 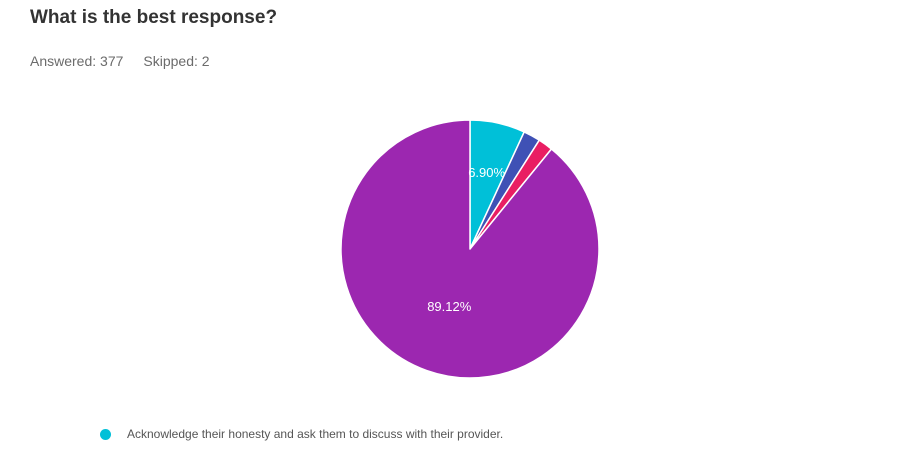 What do you see at coordinates (154, 17) in the screenshot?
I see `chart-title: What is the best response?` at bounding box center [154, 17].